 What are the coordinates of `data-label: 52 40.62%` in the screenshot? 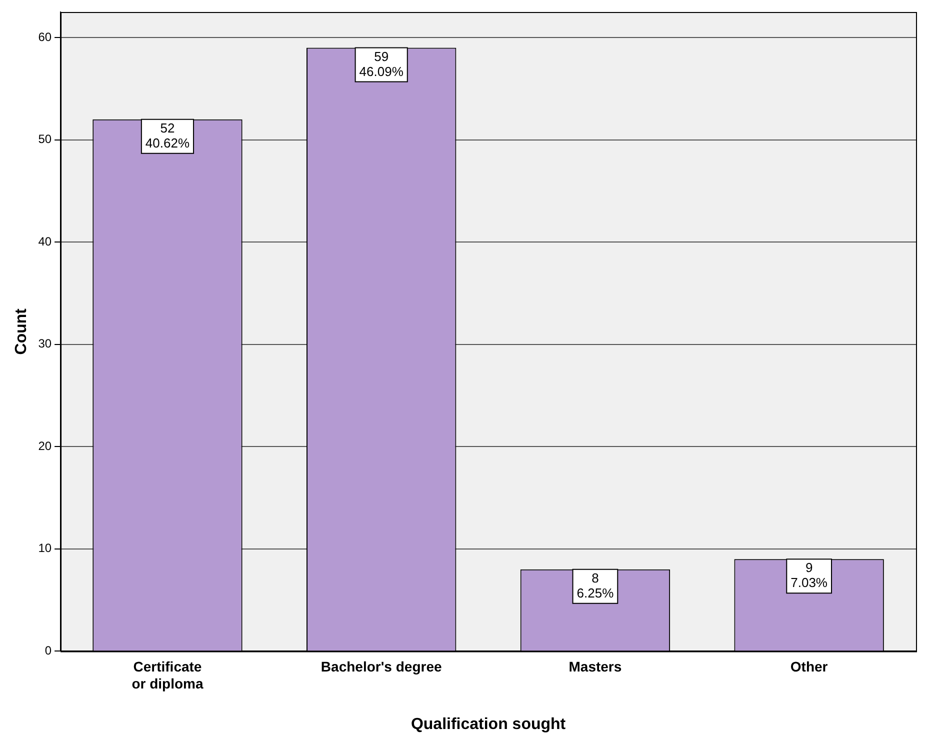 It's located at (167, 135).